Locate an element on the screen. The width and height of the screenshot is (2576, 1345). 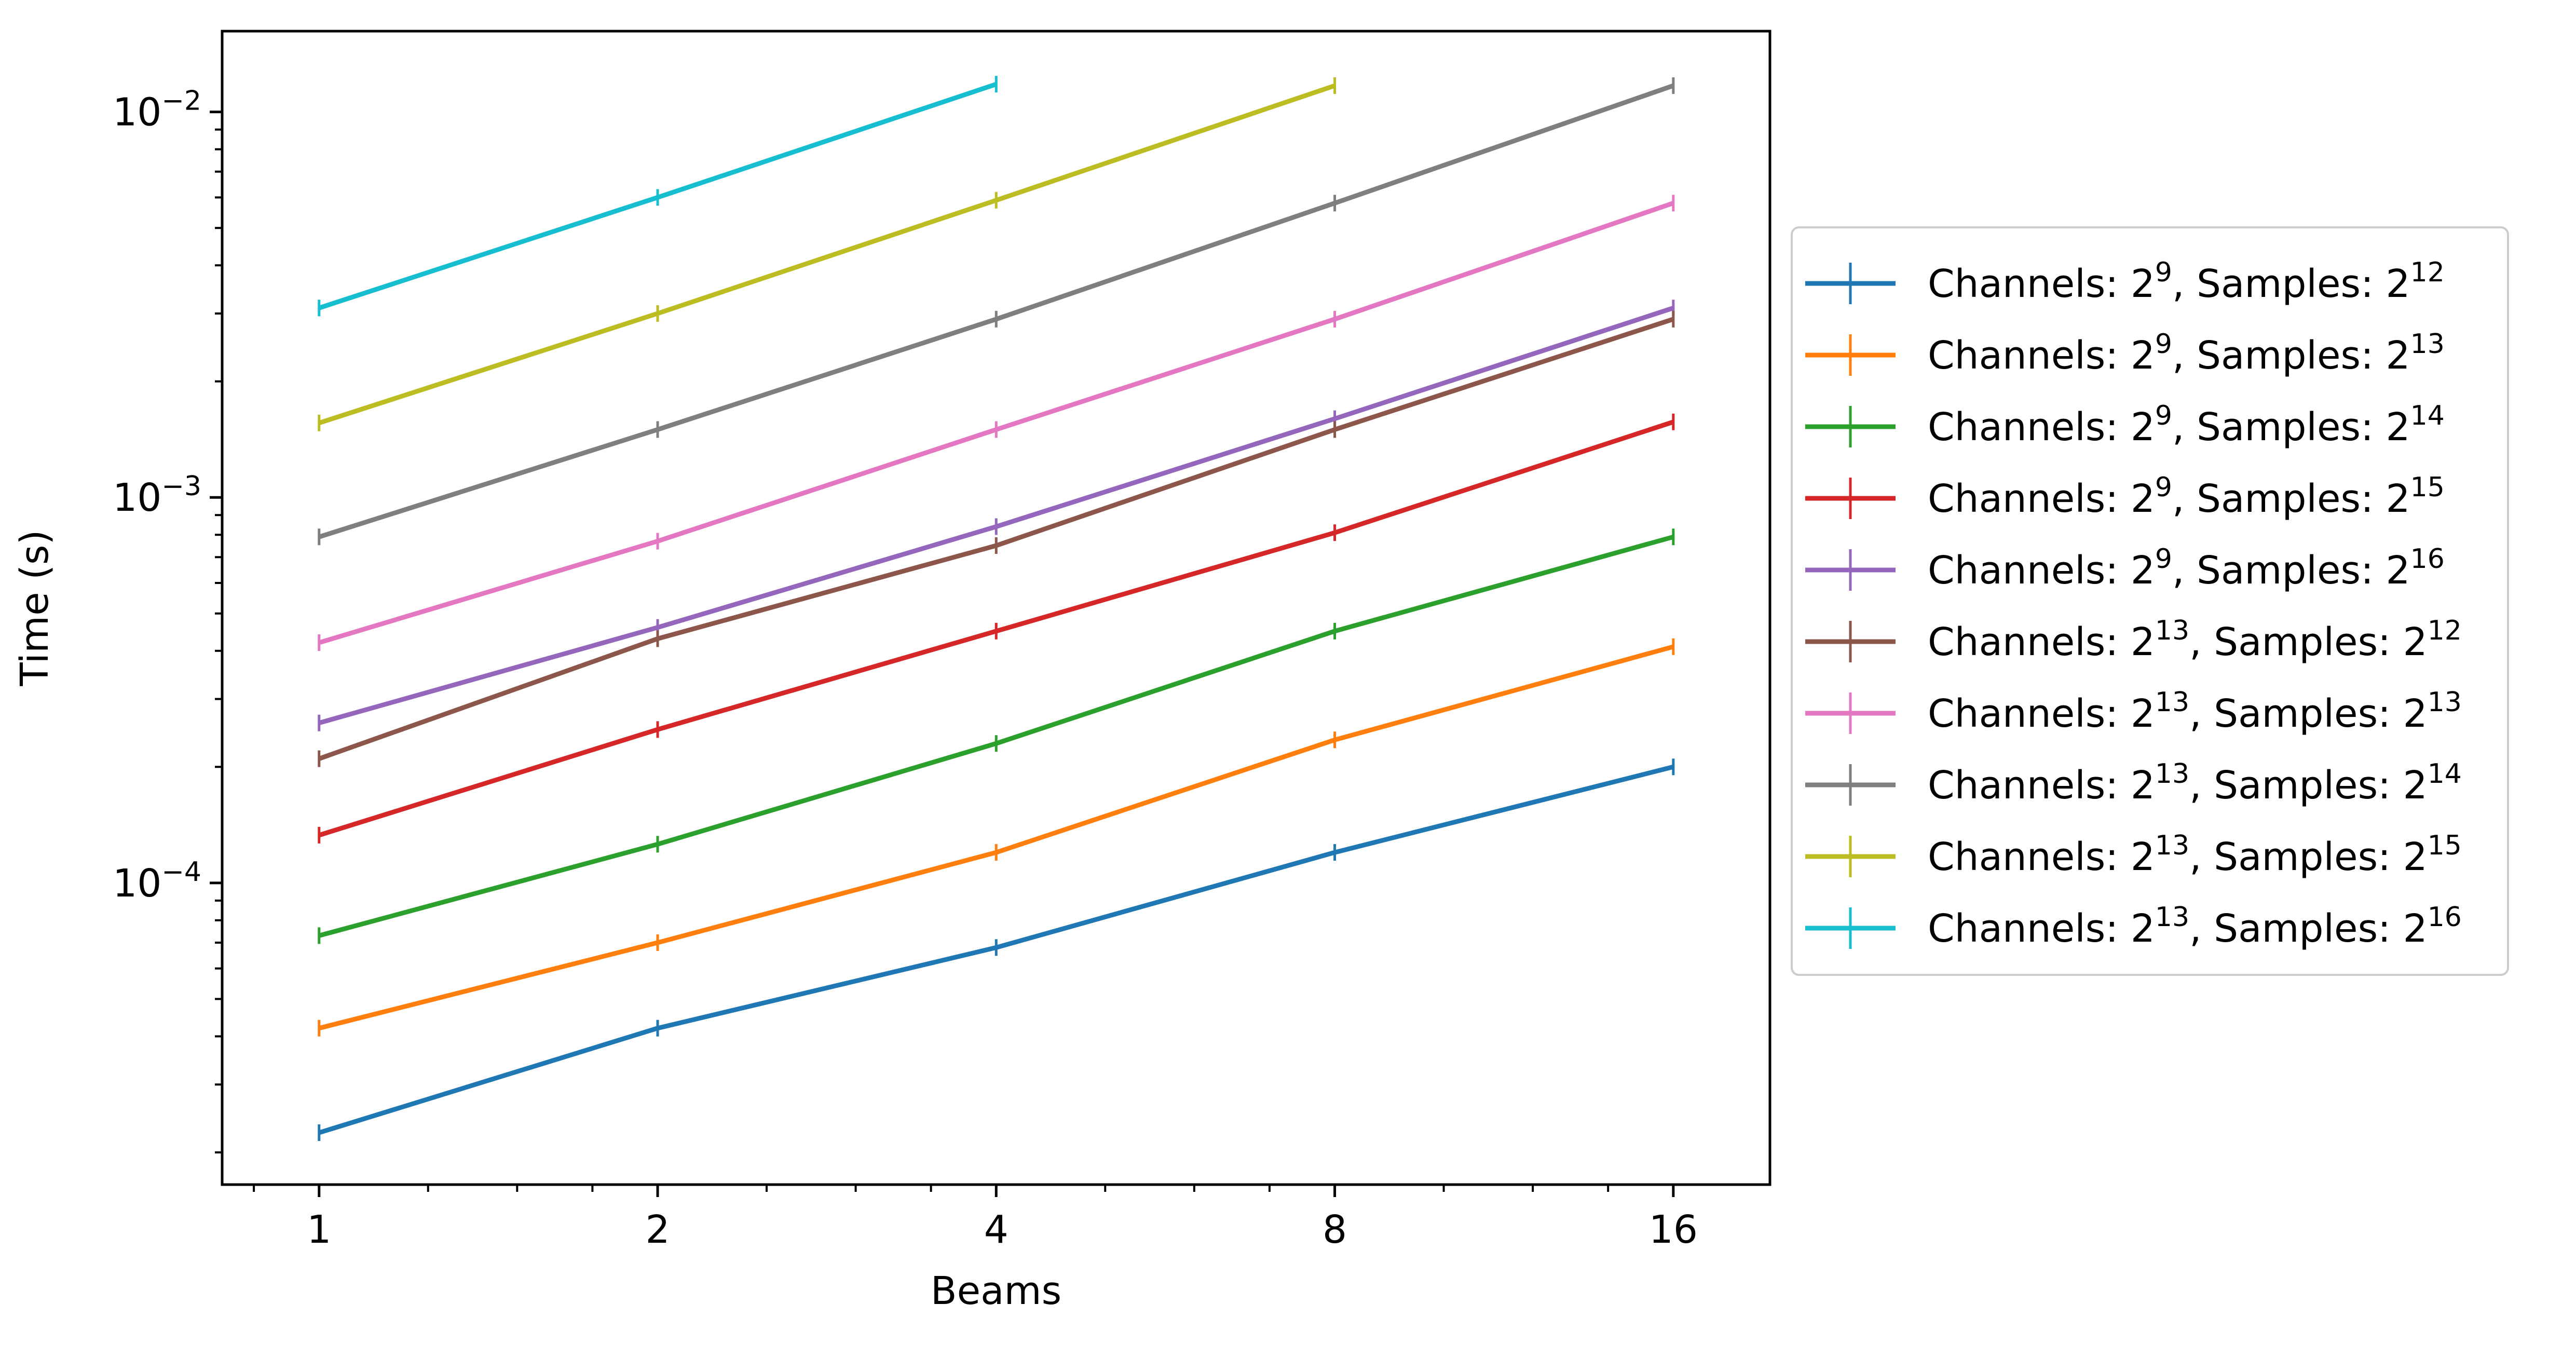
legend-entry: Channels: 29, Samples: 212 is located at coordinates (2125, 281).